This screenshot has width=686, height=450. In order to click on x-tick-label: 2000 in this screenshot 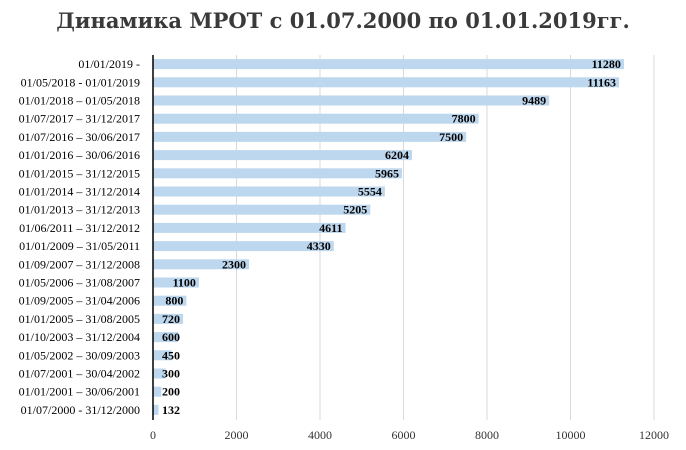, I will do `click(237, 435)`.